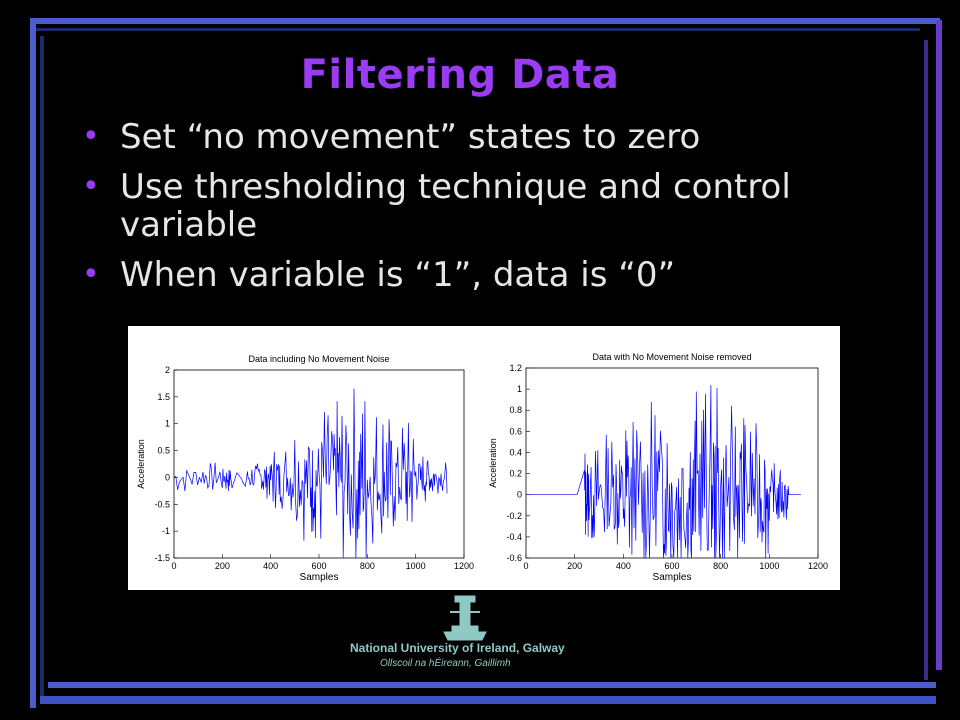 The height and width of the screenshot is (720, 960). I want to click on y-tick-label: 2, so click(167, 370).